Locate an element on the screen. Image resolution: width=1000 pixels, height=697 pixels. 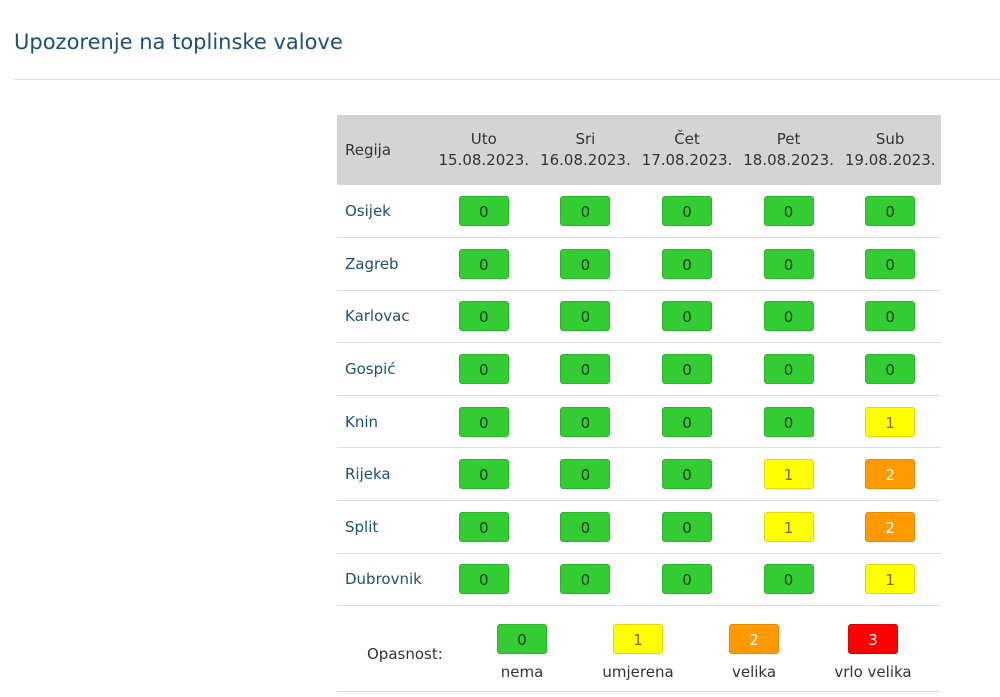
legend-text: vrlo velika is located at coordinates (873, 672).